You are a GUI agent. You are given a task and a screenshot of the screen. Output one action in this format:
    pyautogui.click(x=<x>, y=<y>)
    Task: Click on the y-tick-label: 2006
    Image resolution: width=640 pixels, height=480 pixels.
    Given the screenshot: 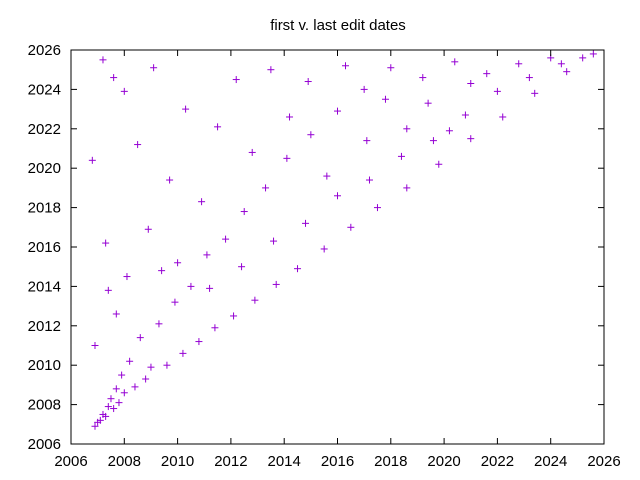 What is the action you would take?
    pyautogui.click(x=44, y=444)
    